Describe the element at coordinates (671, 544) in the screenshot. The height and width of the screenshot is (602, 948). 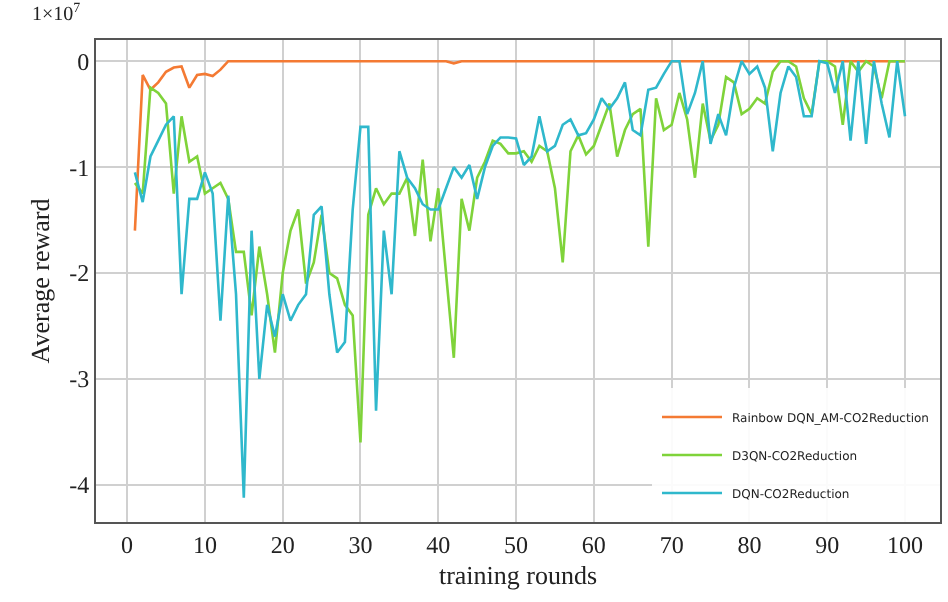
I see `x-tick-label: 70` at that location.